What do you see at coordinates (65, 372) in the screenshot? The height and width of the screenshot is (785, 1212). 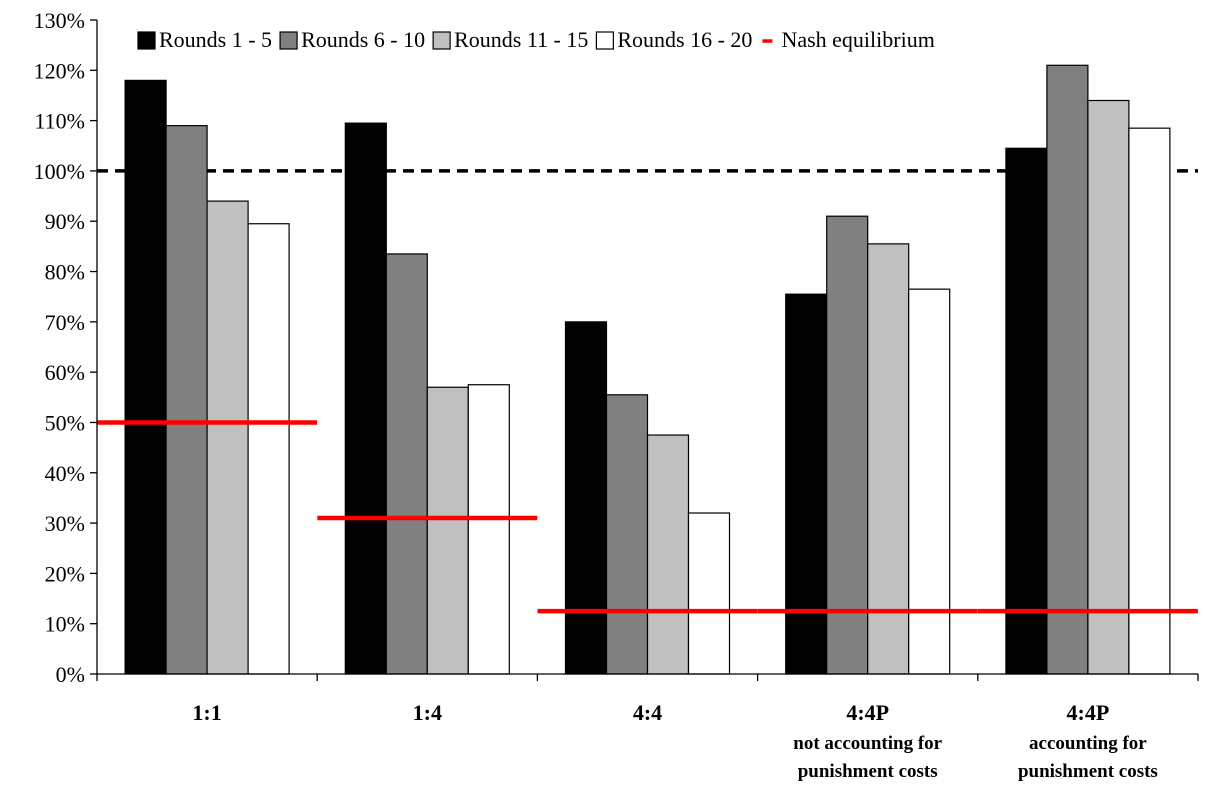 I see `y-tick-label: 60%` at bounding box center [65, 372].